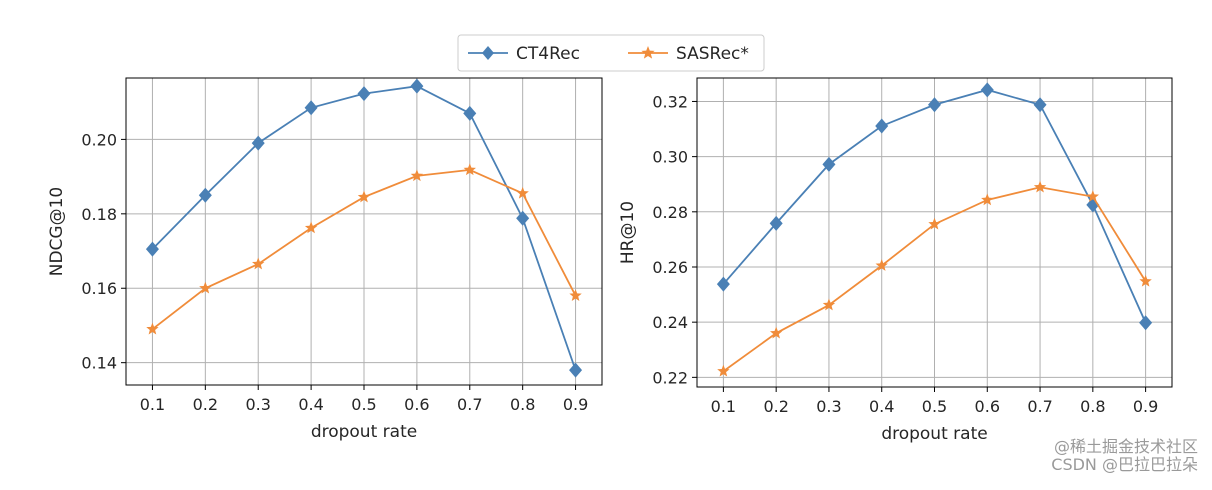 The image size is (1212, 490). What do you see at coordinates (670, 322) in the screenshot?
I see `hr-ytick-label: 0.24` at bounding box center [670, 322].